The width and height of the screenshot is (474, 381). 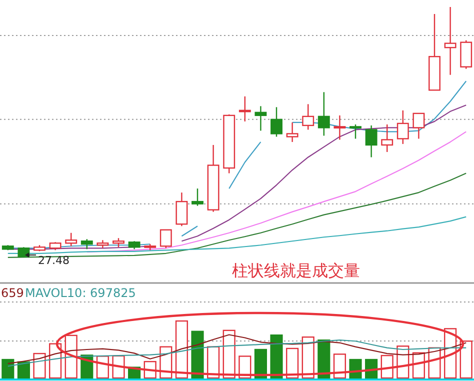 I want to click on annotation: 27.48, so click(x=54, y=260).